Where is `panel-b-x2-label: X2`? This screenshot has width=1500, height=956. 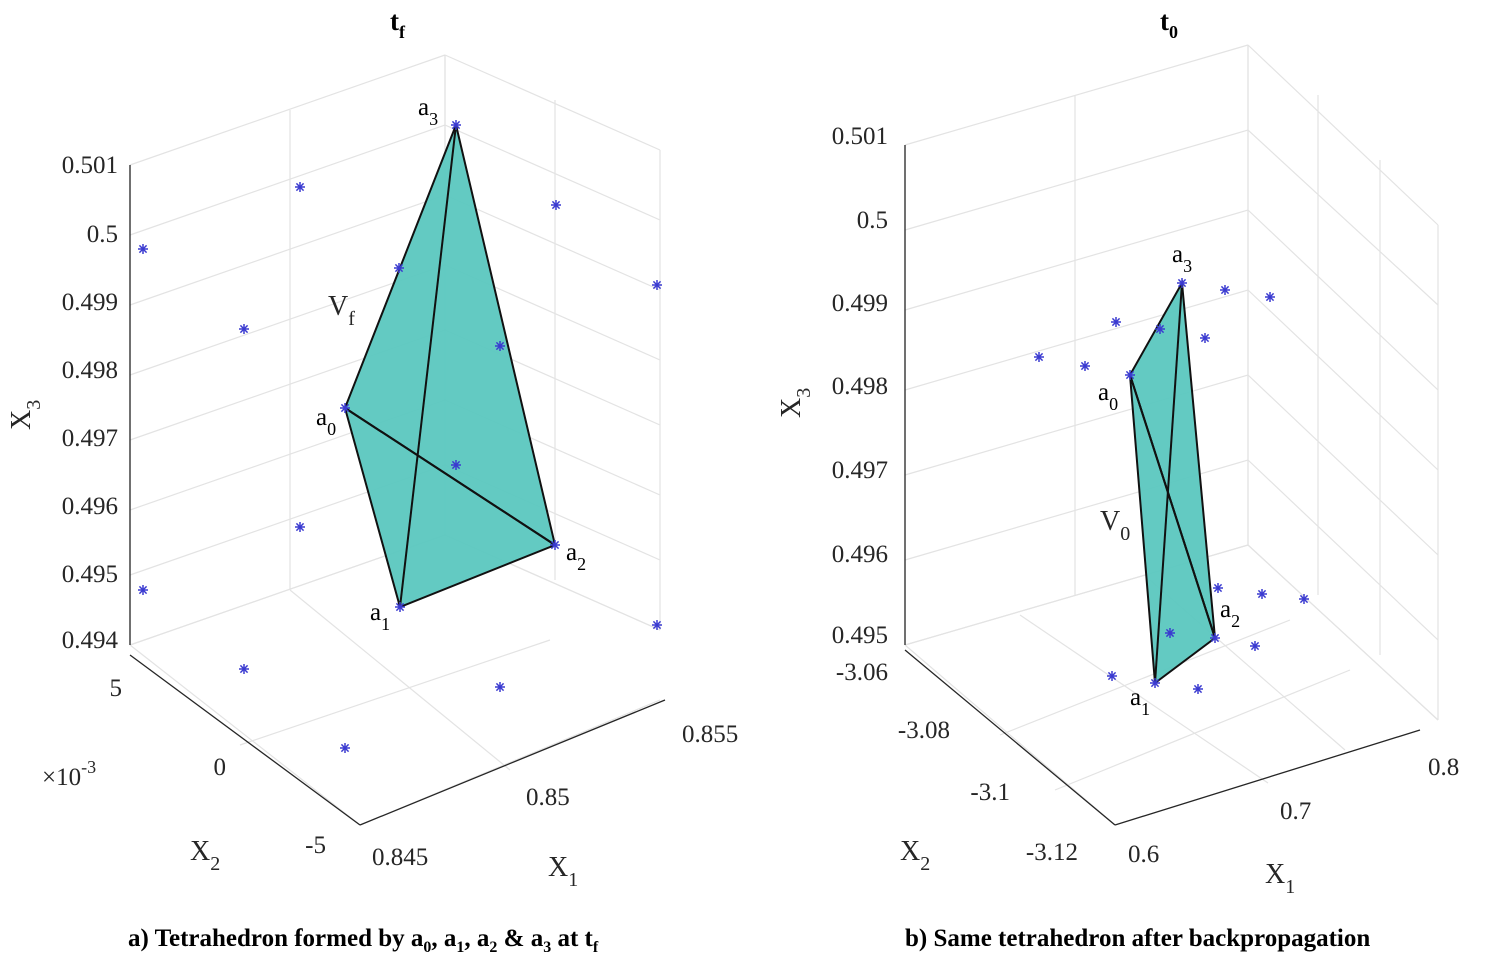
panel-b-x2-label: X2 is located at coordinates (915, 855).